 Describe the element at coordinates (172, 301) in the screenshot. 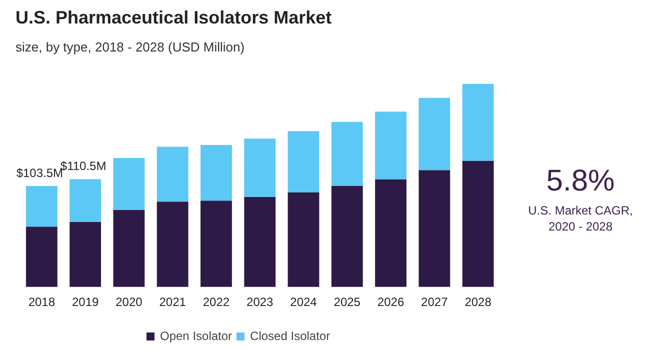

I see `x-tick-label: 2021` at that location.